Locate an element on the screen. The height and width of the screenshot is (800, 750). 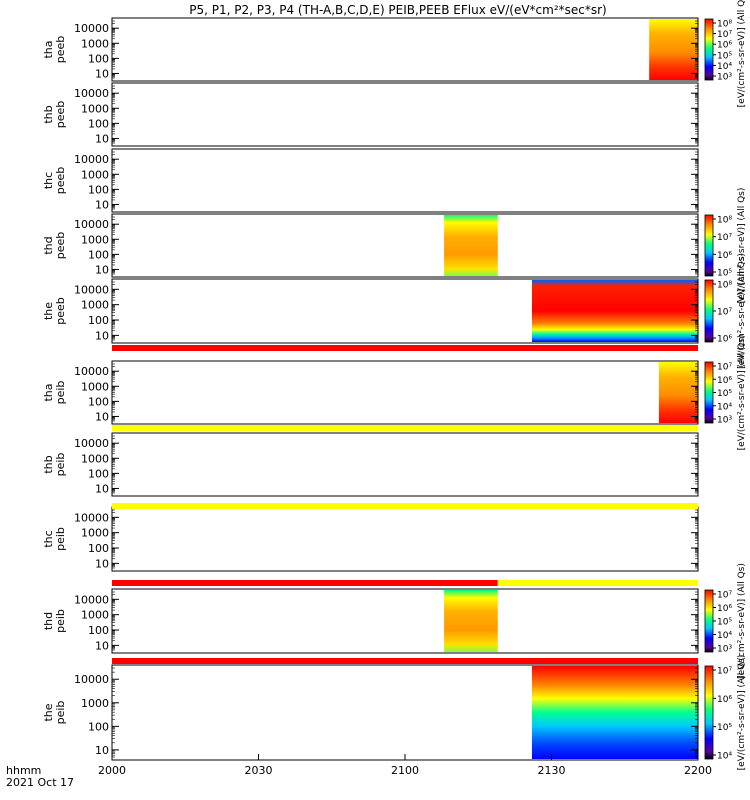
panel-label-line: thc is located at coordinates (48, 180).